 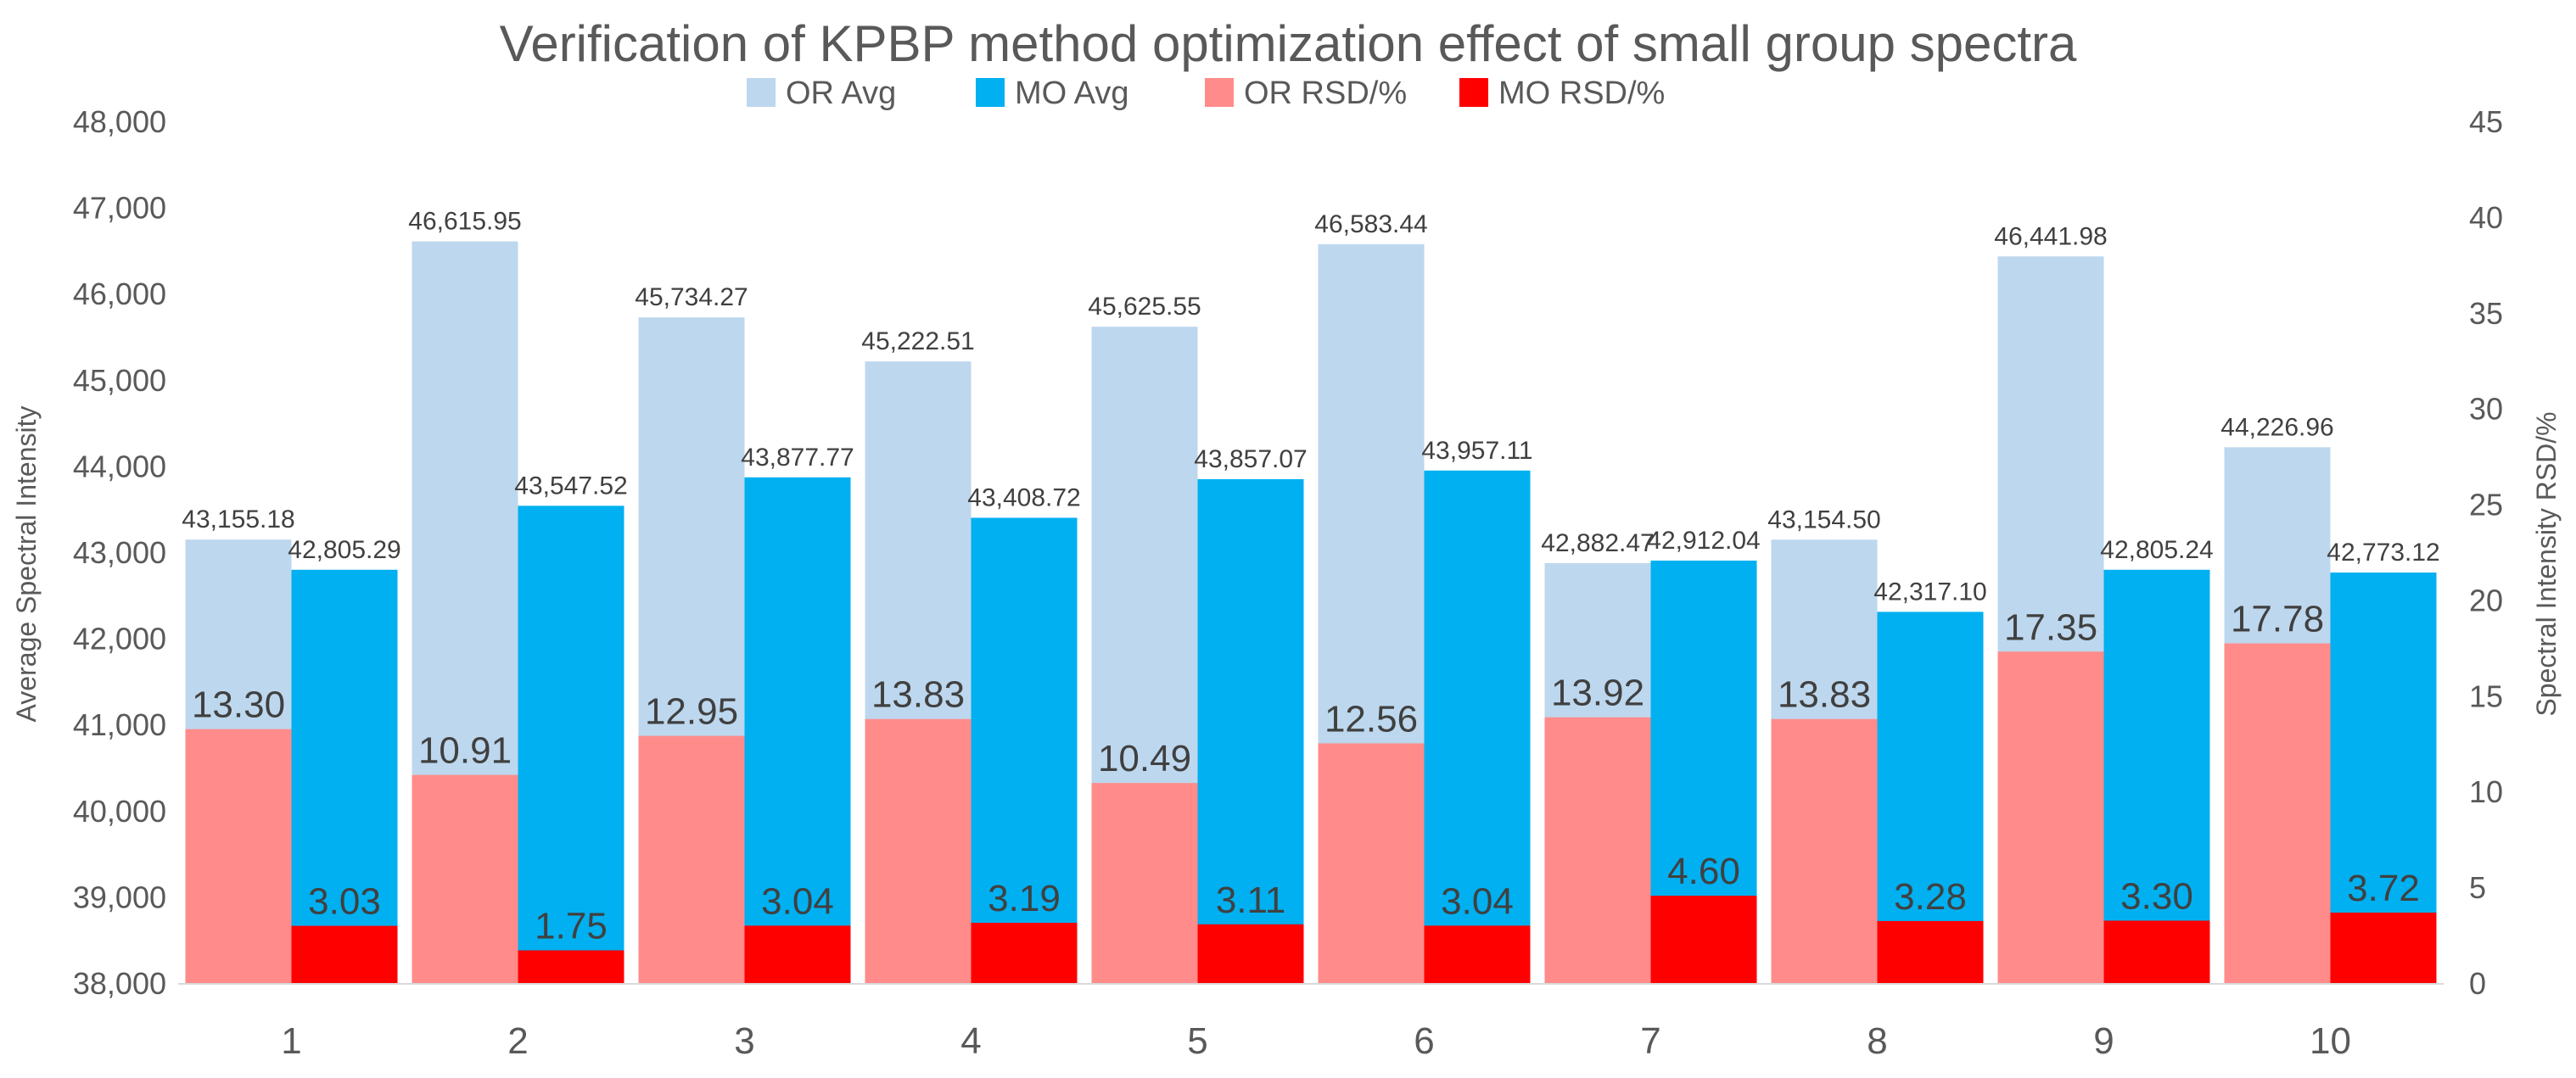 I want to click on data-label-or-avg: 45,625.55, so click(x=1144, y=307).